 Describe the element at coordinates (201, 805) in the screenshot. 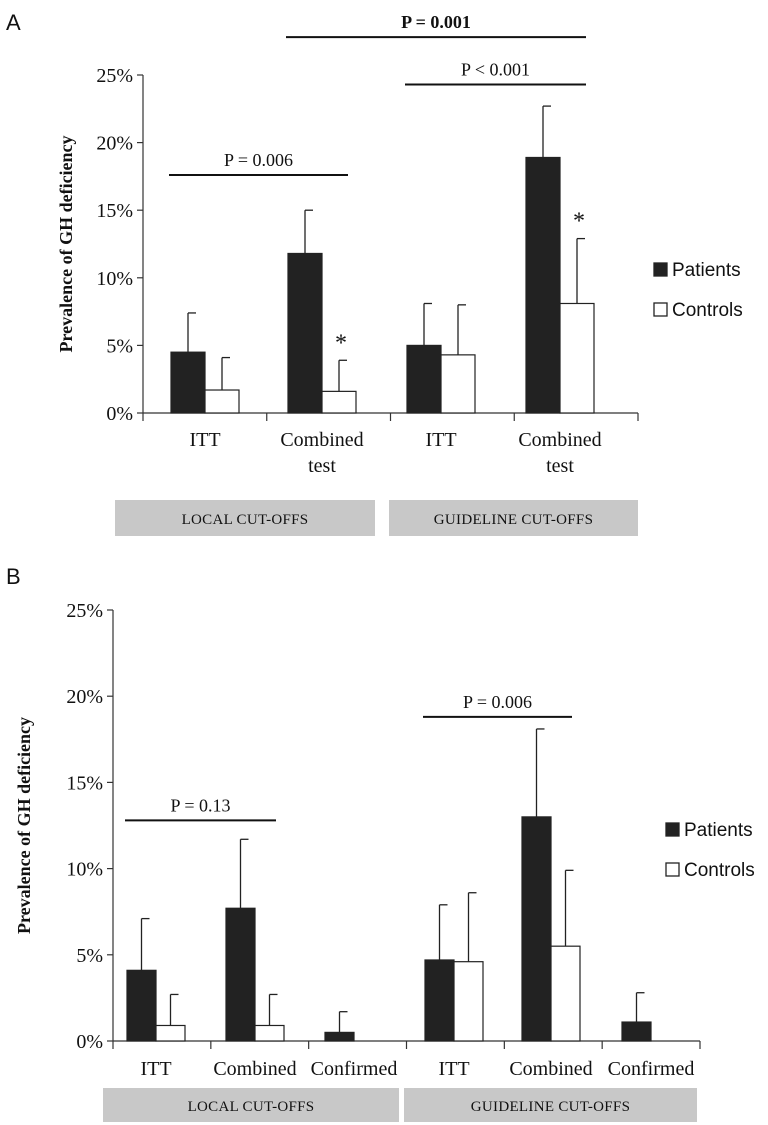

I see `significance-label: P = 0.13` at that location.